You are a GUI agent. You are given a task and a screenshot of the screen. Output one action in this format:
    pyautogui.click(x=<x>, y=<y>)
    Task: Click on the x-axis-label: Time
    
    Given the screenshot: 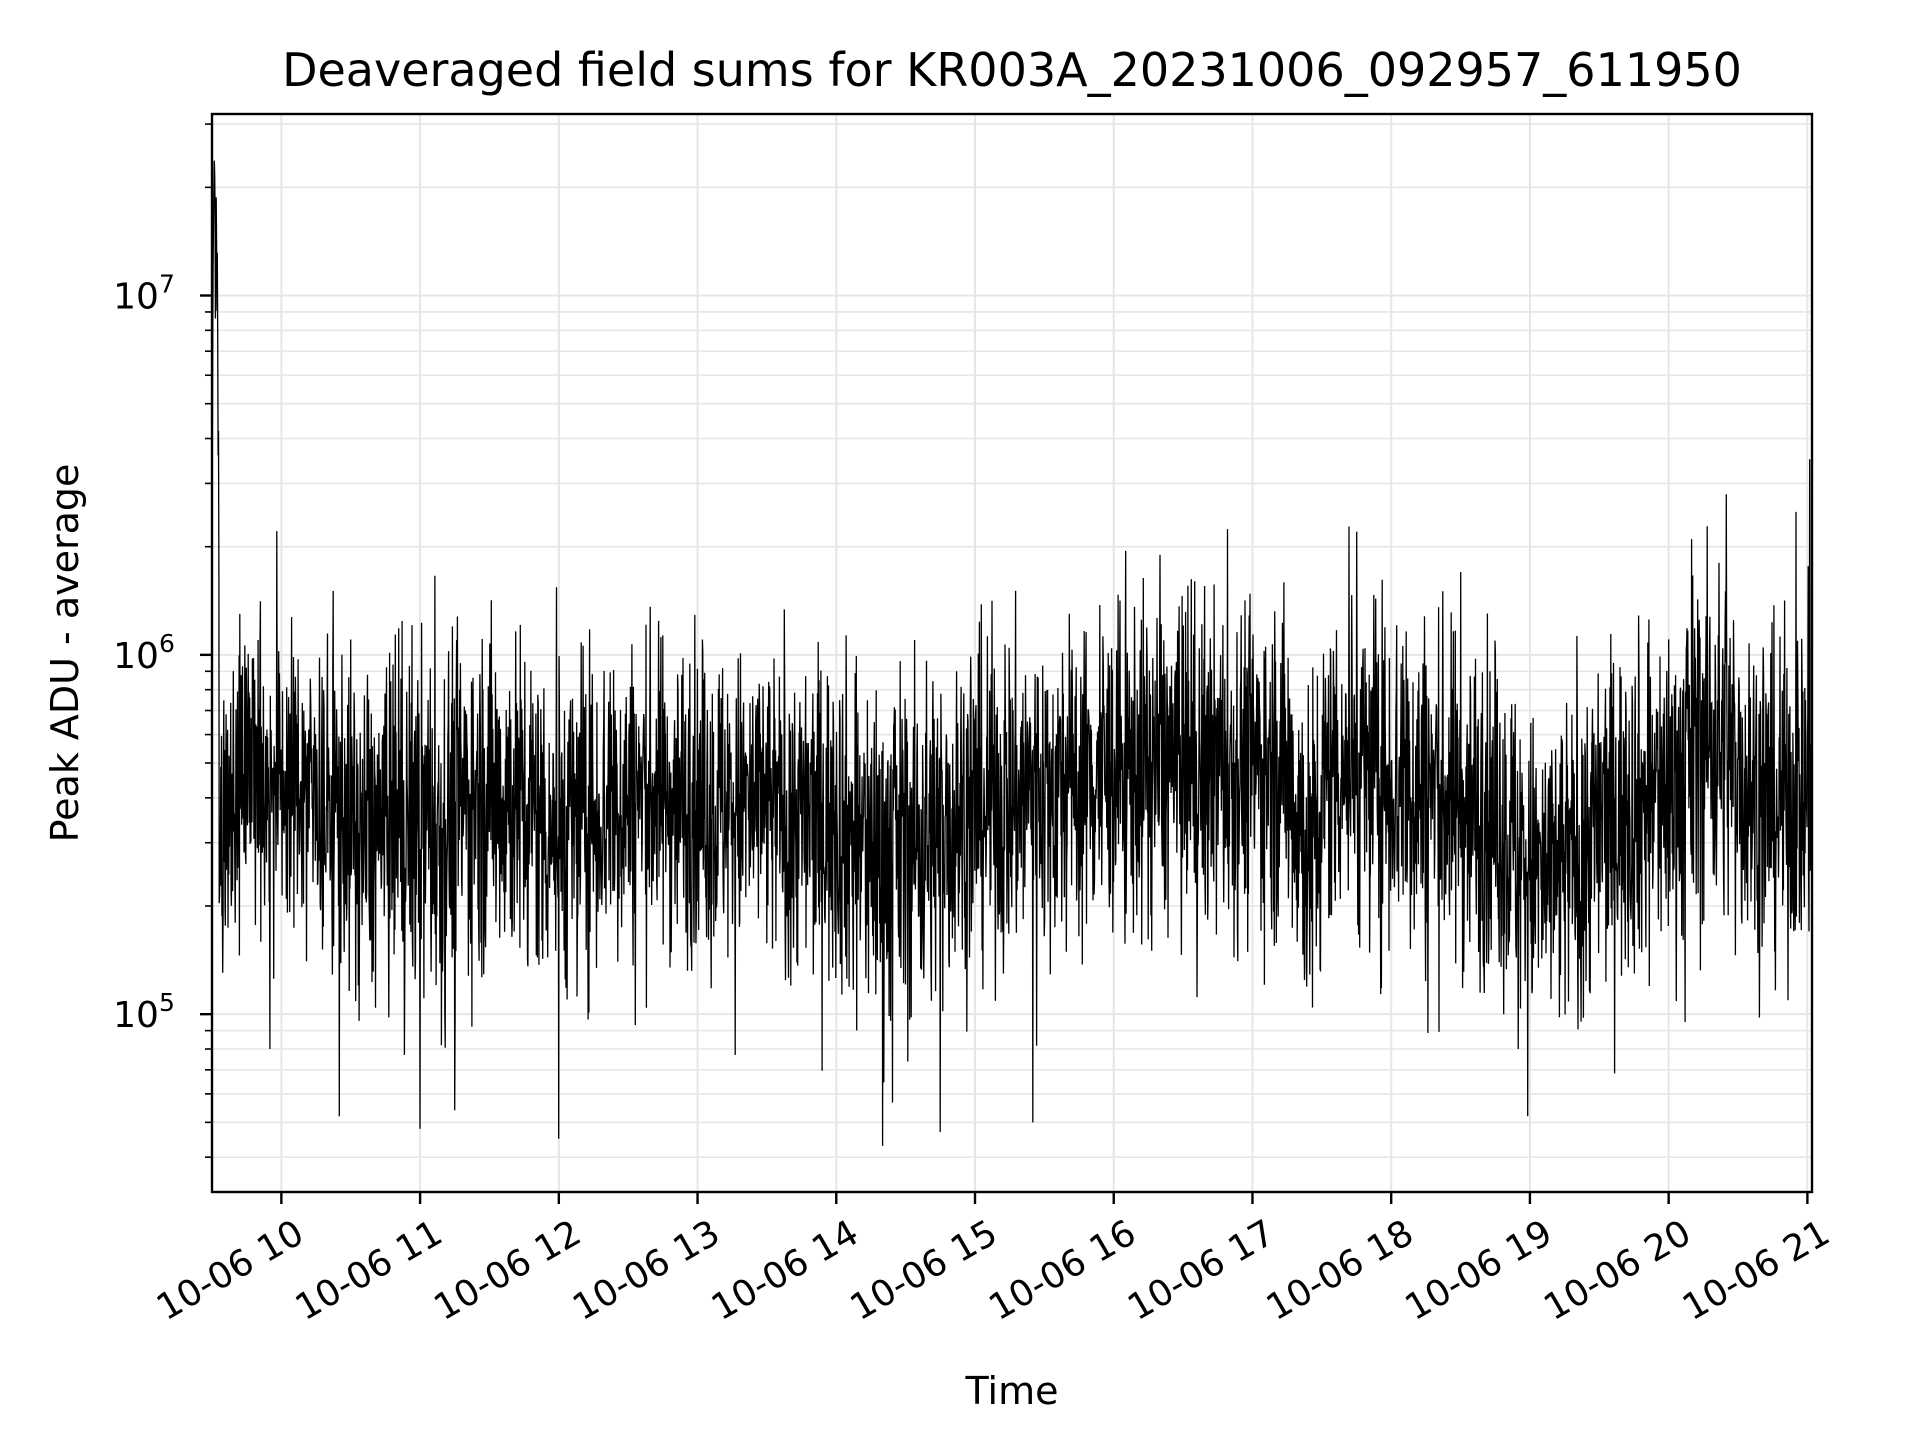 What is the action you would take?
    pyautogui.click(x=1012, y=1391)
    